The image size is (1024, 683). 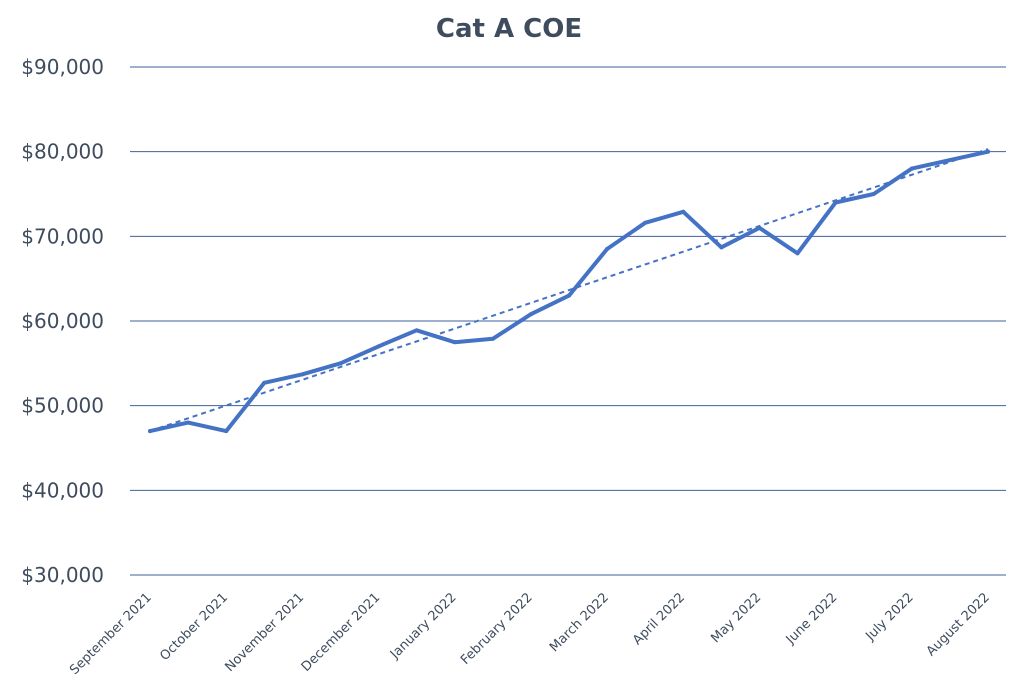 I want to click on x-tick-label: July 2022, so click(x=889, y=617).